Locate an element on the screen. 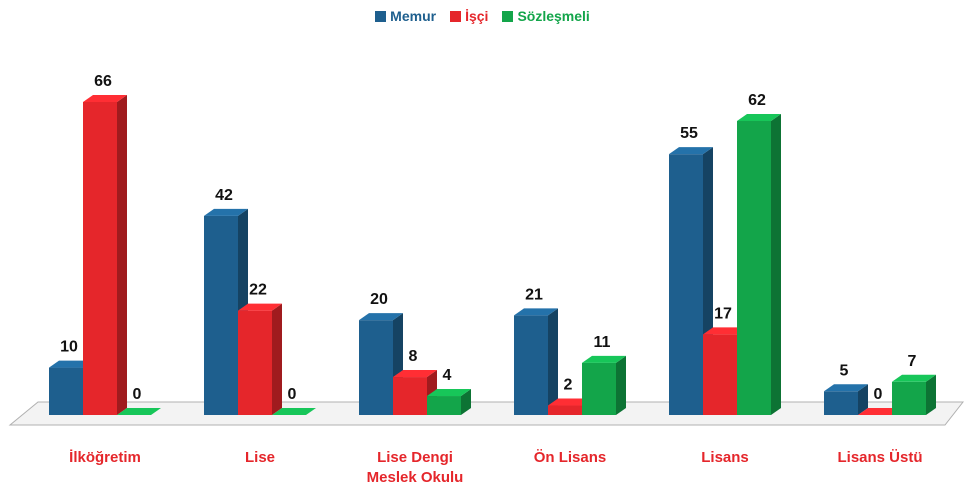  x-tick-label: Lisans is located at coordinates (725, 457).